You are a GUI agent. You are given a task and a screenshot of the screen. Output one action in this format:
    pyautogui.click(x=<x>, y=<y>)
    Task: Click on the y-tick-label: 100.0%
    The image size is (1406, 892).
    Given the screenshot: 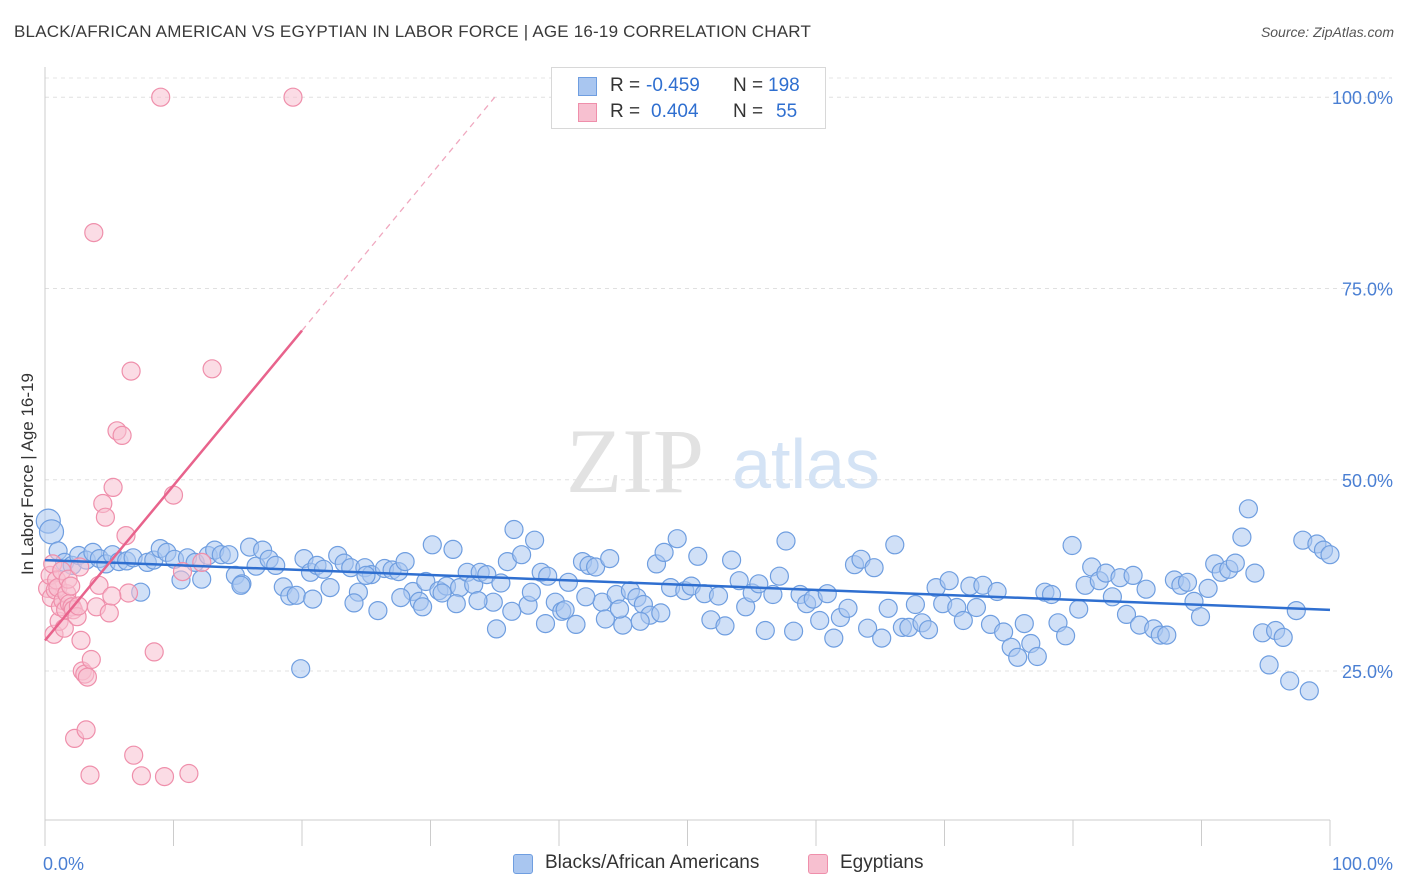 What is the action you would take?
    pyautogui.click(x=1362, y=98)
    